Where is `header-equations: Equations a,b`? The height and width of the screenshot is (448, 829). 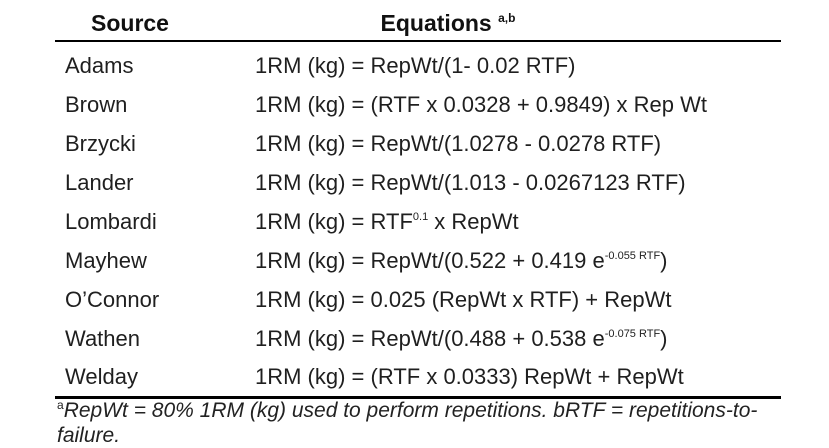
header-equations: Equations a,b is located at coordinates (513, 24).